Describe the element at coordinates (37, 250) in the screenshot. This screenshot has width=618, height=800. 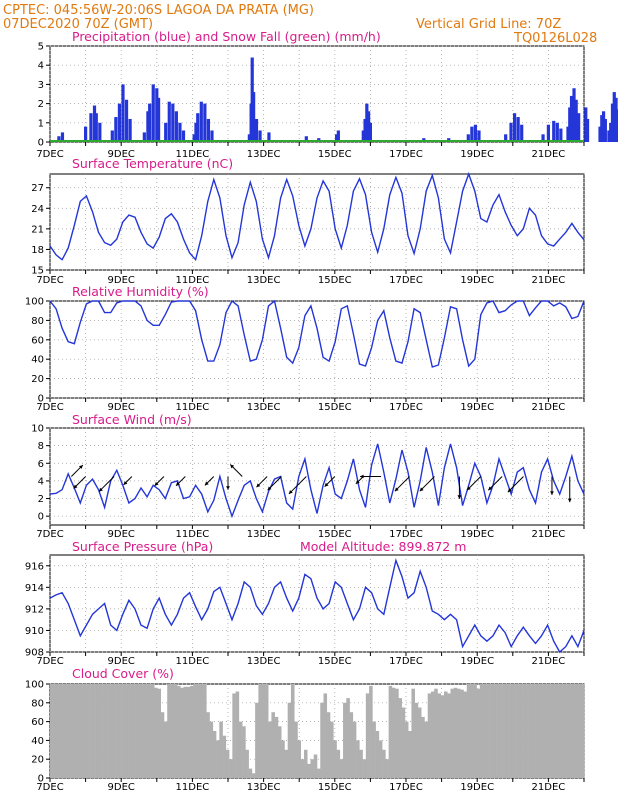
I see `y-tick-label: 18` at that location.